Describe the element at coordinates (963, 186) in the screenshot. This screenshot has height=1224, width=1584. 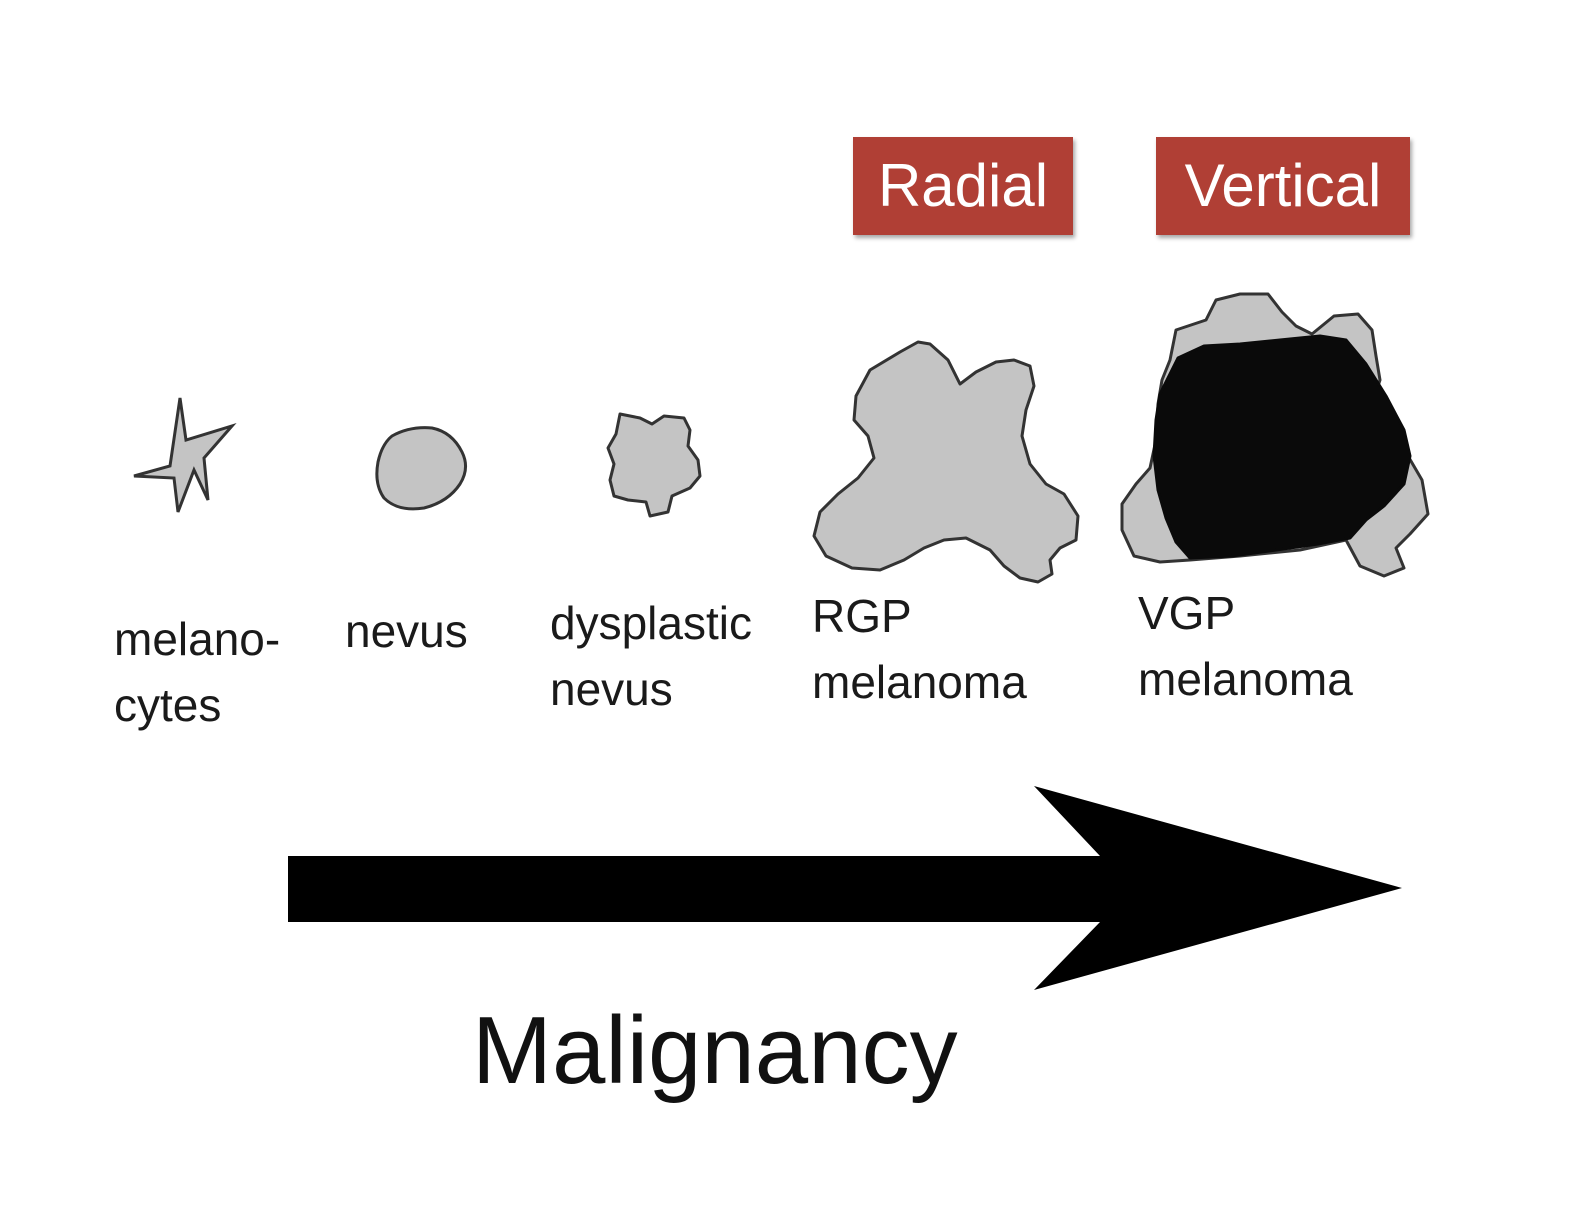
I see `radial-growth-badge: Radial` at that location.